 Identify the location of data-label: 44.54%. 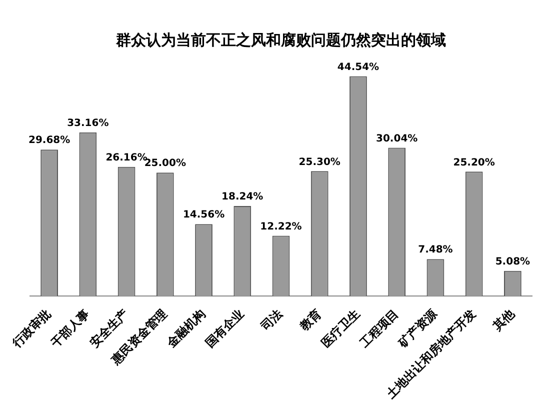
(358, 67).